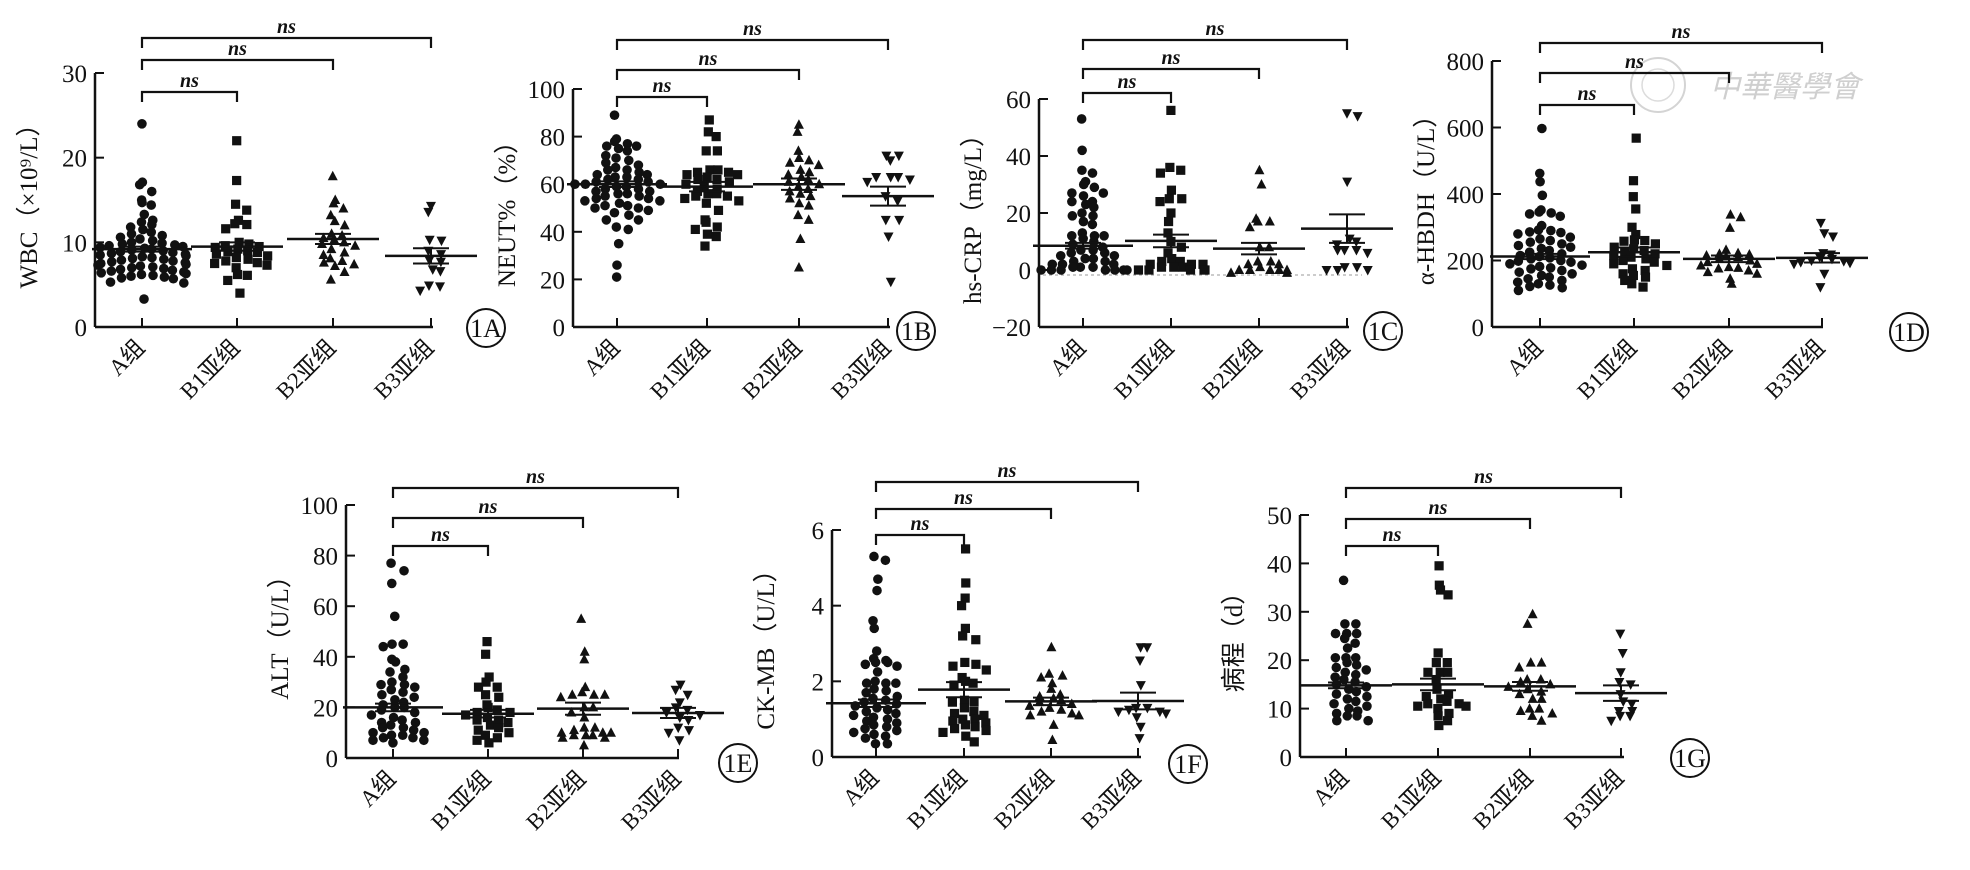  I want to click on 1D-point-0-7, so click(1529, 214).